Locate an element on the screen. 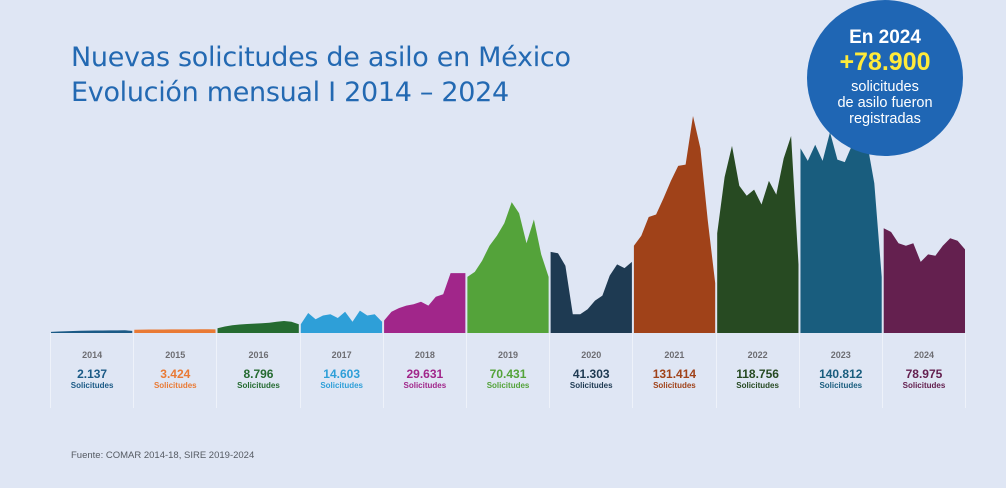 This screenshot has width=1006, height=488. year-column-2022: 2022 118.756 Solicitudes is located at coordinates (757, 370).